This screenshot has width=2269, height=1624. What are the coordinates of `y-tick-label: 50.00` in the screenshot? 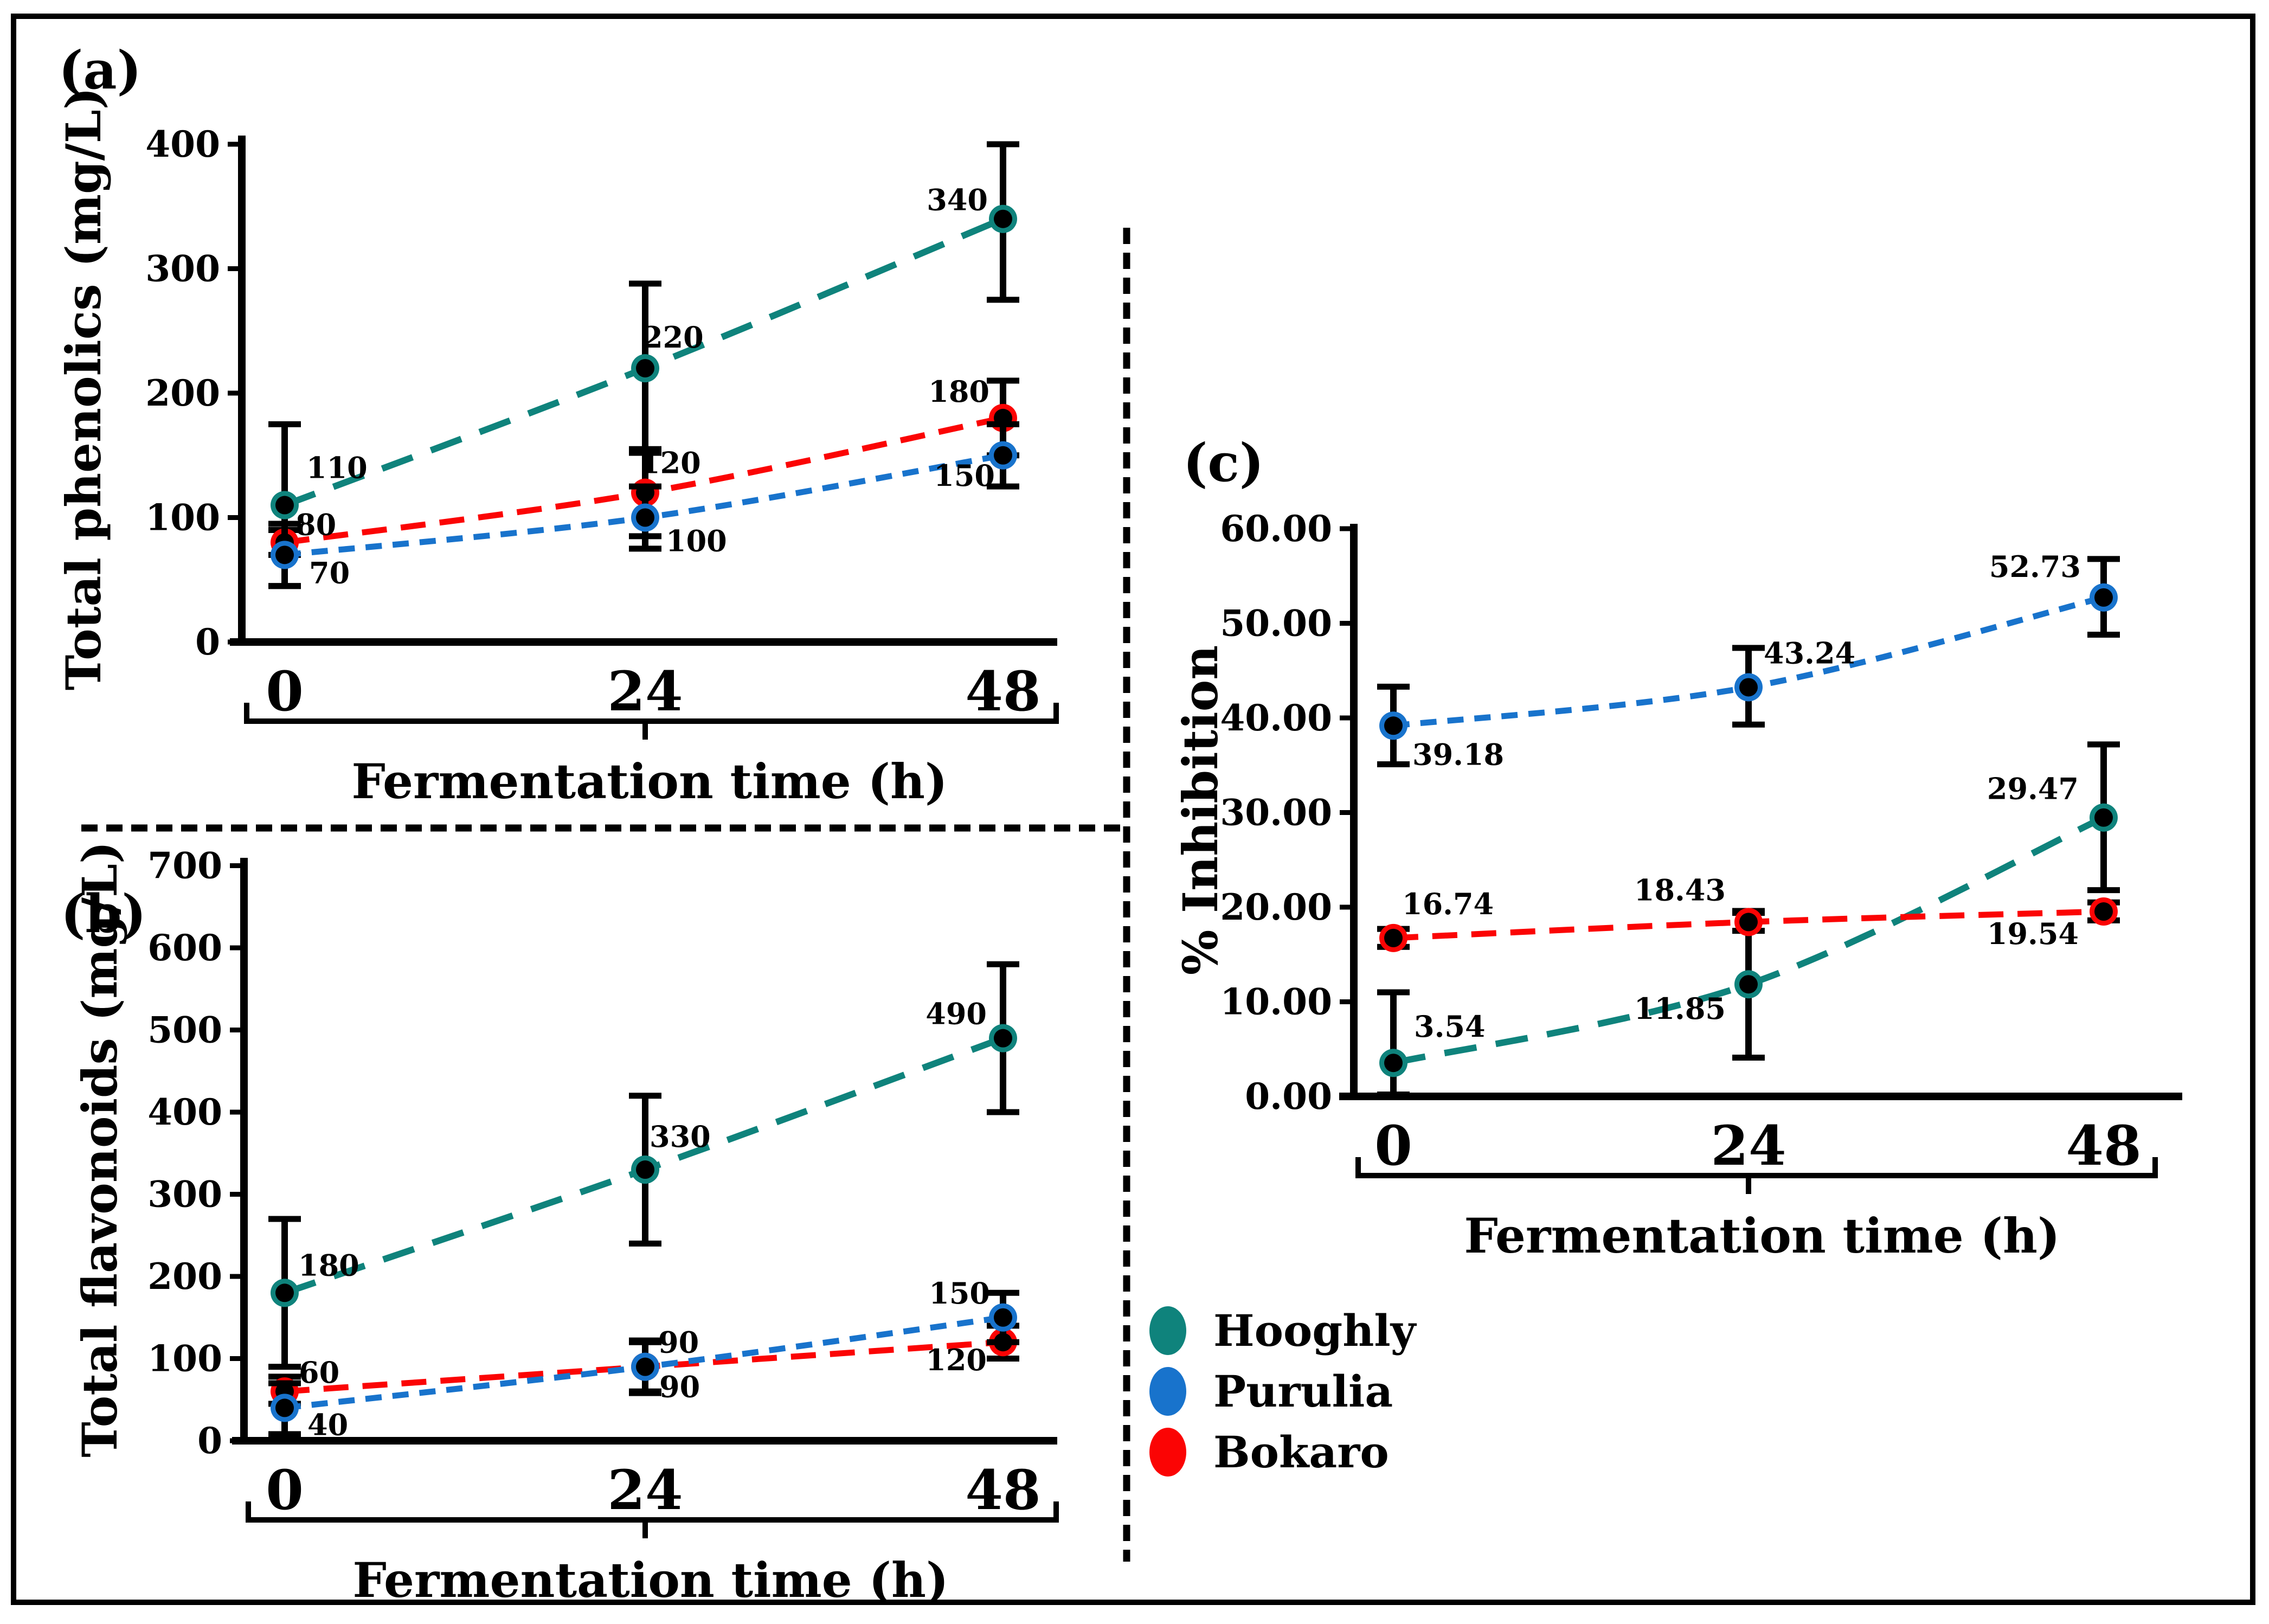 It's located at (1276, 623).